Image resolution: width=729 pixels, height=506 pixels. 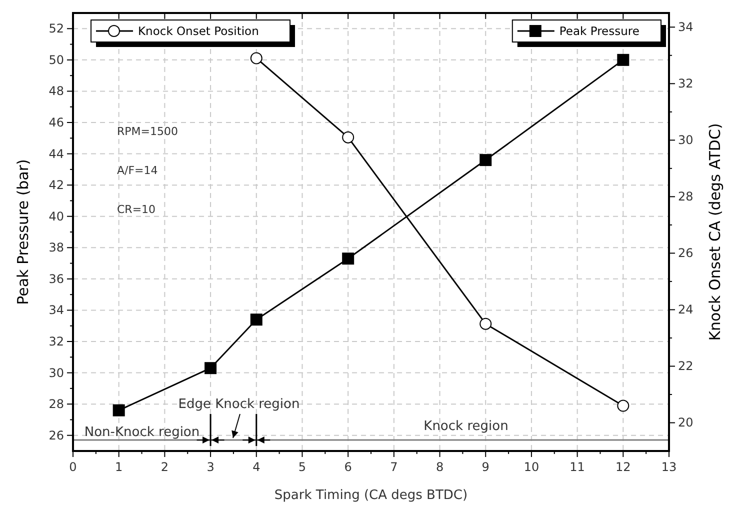 I want to click on y2-tick-label: 30, so click(x=686, y=140).